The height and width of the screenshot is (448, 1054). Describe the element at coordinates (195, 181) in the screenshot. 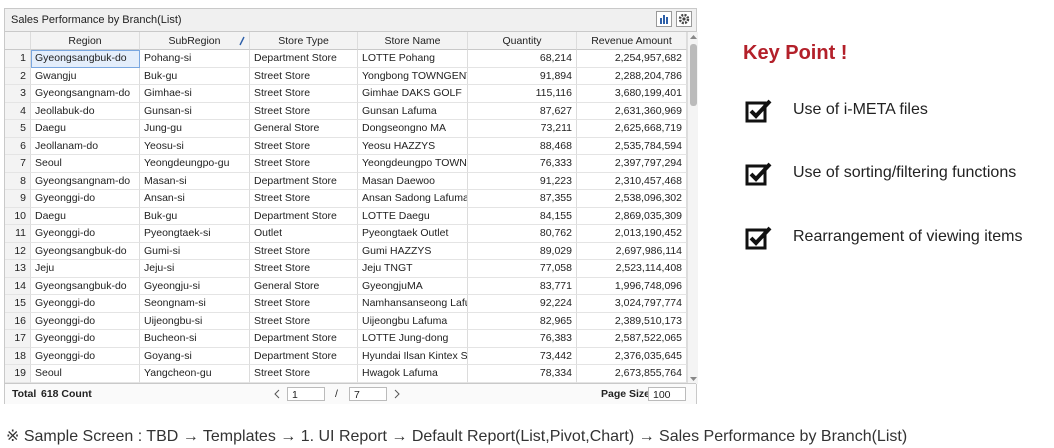

I see `table-cell: Masan-si` at that location.